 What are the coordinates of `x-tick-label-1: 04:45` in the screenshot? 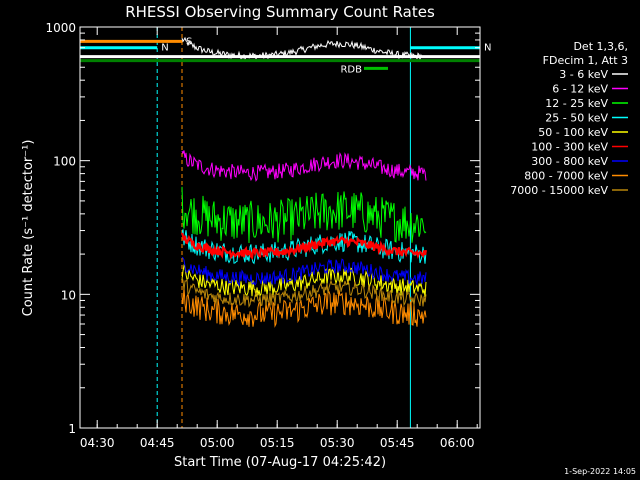 It's located at (157, 443).